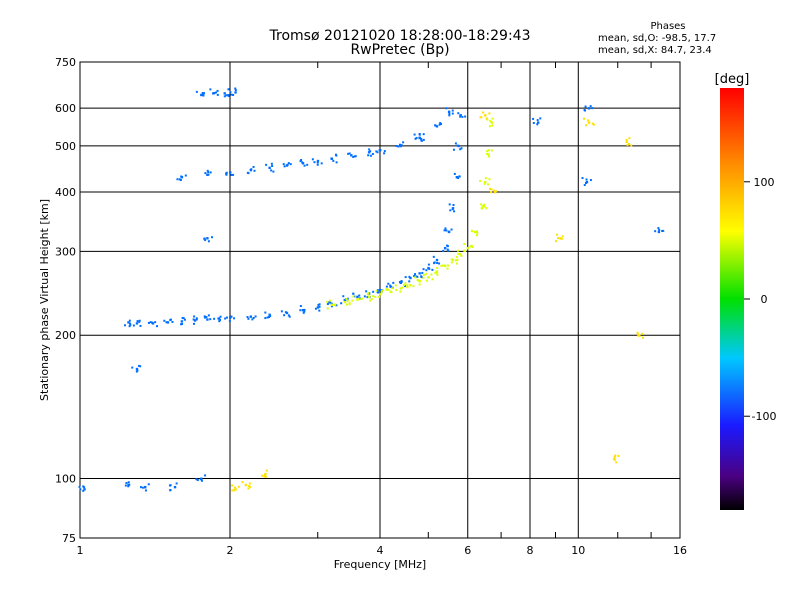 The image size is (800, 600). Describe the element at coordinates (69, 538) in the screenshot. I see `y-tick-label: 75` at that location.